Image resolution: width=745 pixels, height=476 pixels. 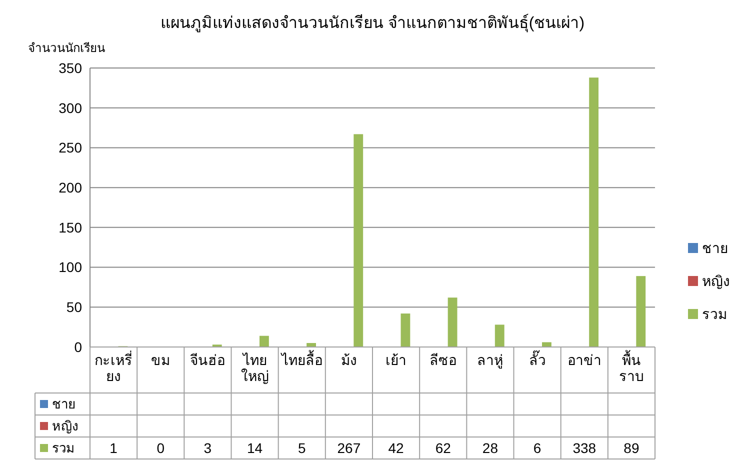 I want to click on data-label: 338, so click(x=584, y=448).